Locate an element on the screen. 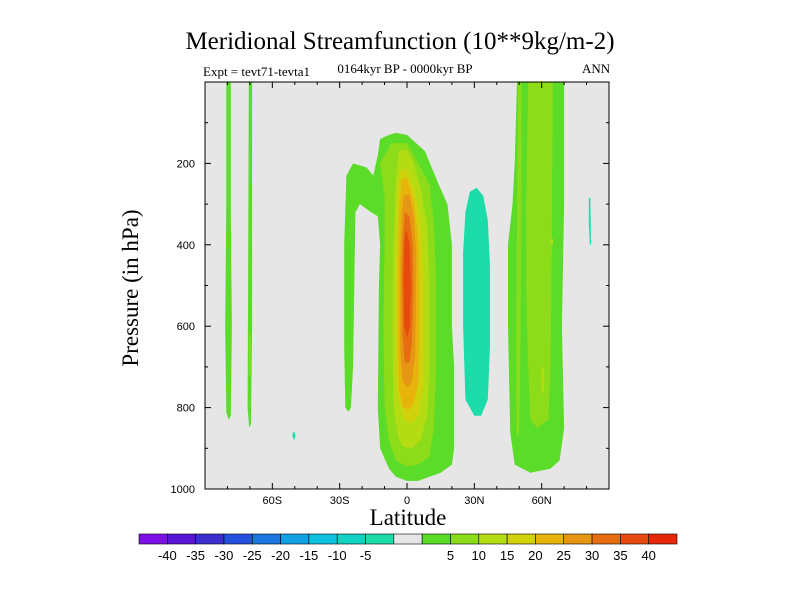 This screenshot has width=800, height=600. colorbar-label-3: -25 is located at coordinates (252, 555).